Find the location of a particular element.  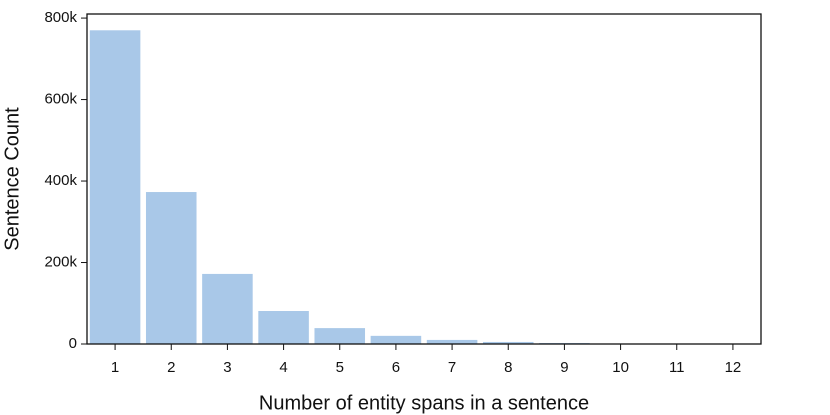

x-tick-label: 7 is located at coordinates (452, 367).